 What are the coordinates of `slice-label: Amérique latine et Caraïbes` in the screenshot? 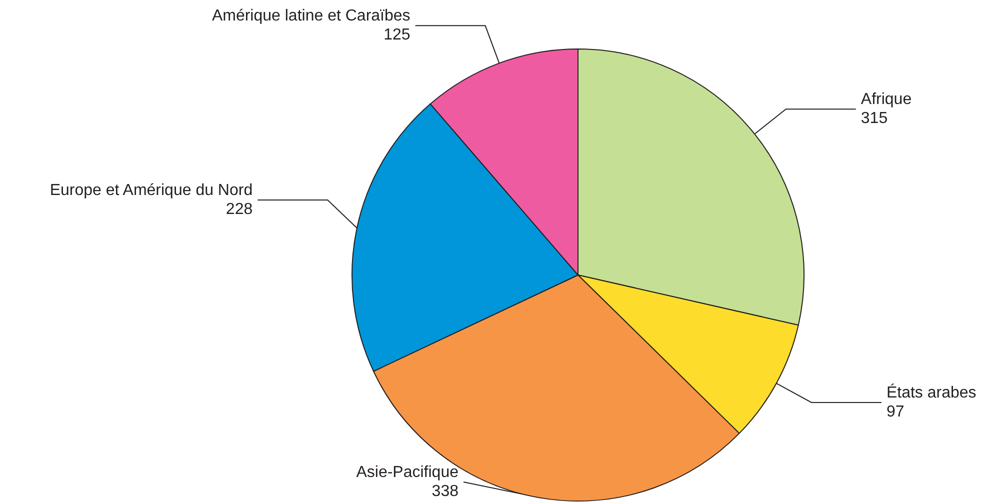 It's located at (311, 16).